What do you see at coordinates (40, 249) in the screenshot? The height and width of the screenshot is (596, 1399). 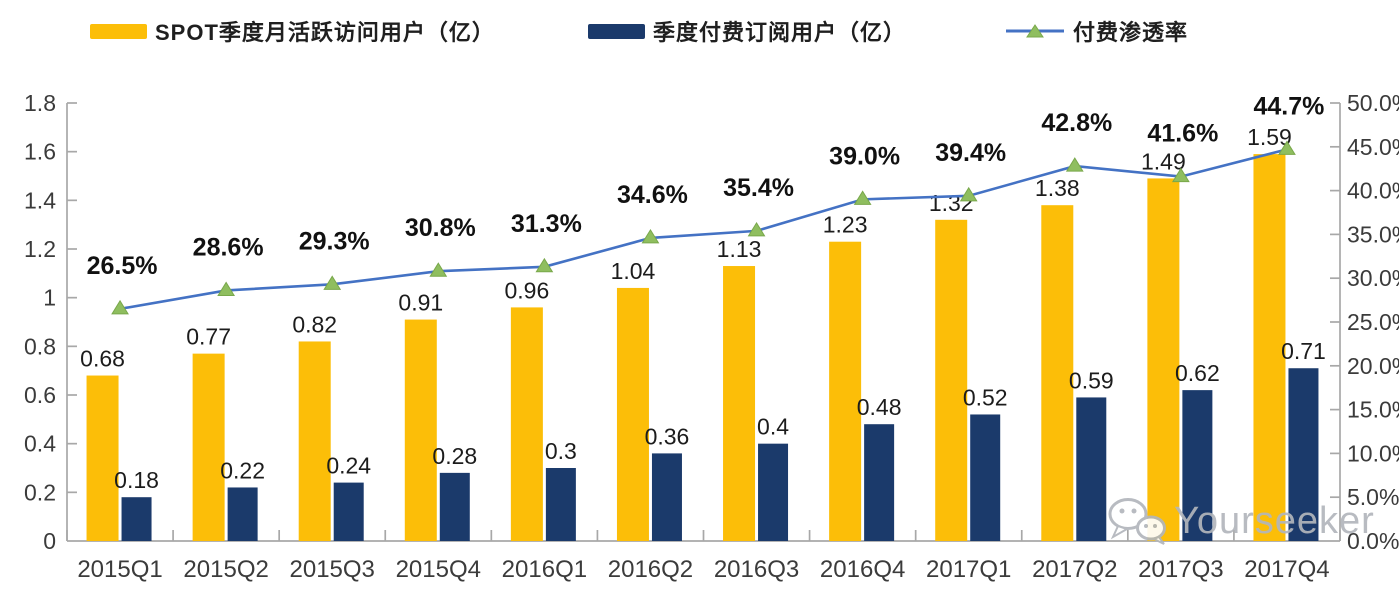 I see `left-axis-tick-label: 1.2` at bounding box center [40, 249].